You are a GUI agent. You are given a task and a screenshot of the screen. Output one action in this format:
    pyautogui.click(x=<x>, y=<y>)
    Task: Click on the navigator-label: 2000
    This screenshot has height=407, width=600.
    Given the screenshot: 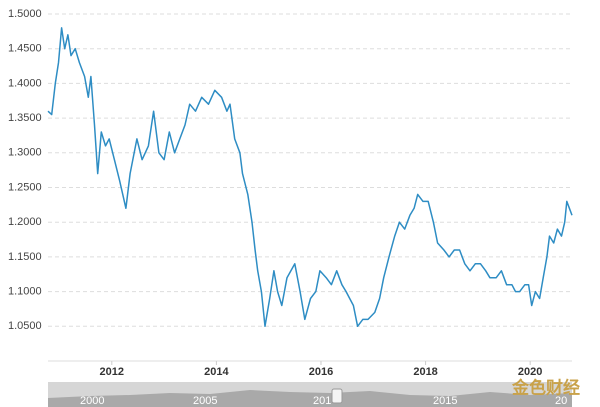 What is the action you would take?
    pyautogui.click(x=92, y=401)
    